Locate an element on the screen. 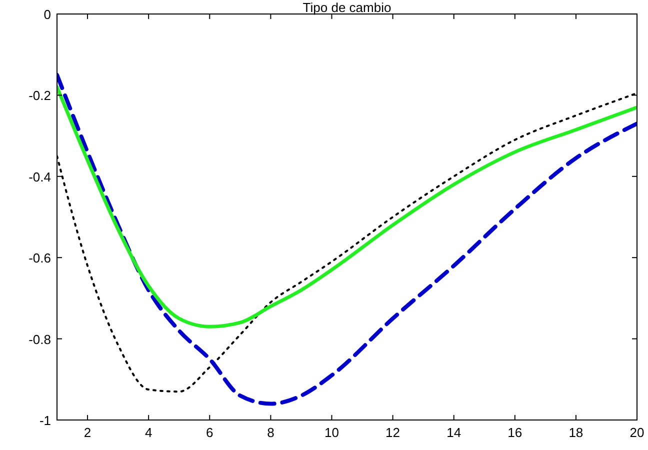  y-tick-label: -0.4 is located at coordinates (39, 176).